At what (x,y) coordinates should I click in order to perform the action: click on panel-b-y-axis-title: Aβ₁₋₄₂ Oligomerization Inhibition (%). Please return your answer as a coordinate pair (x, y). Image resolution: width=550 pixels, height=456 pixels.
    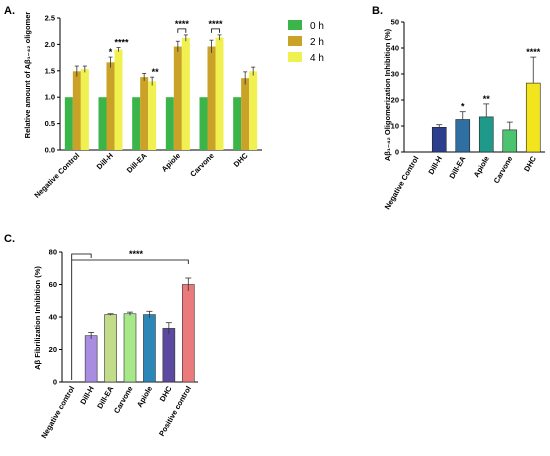
    Looking at the image, I should click on (387, 94).